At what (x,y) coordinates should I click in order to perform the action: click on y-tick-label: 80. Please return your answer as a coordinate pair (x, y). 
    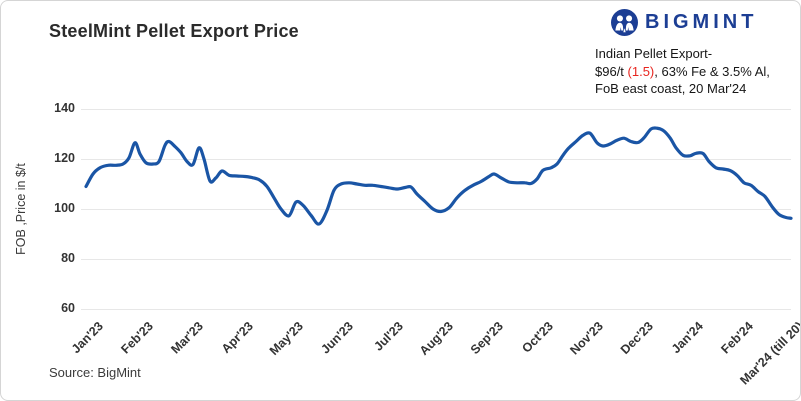
    Looking at the image, I should click on (68, 258).